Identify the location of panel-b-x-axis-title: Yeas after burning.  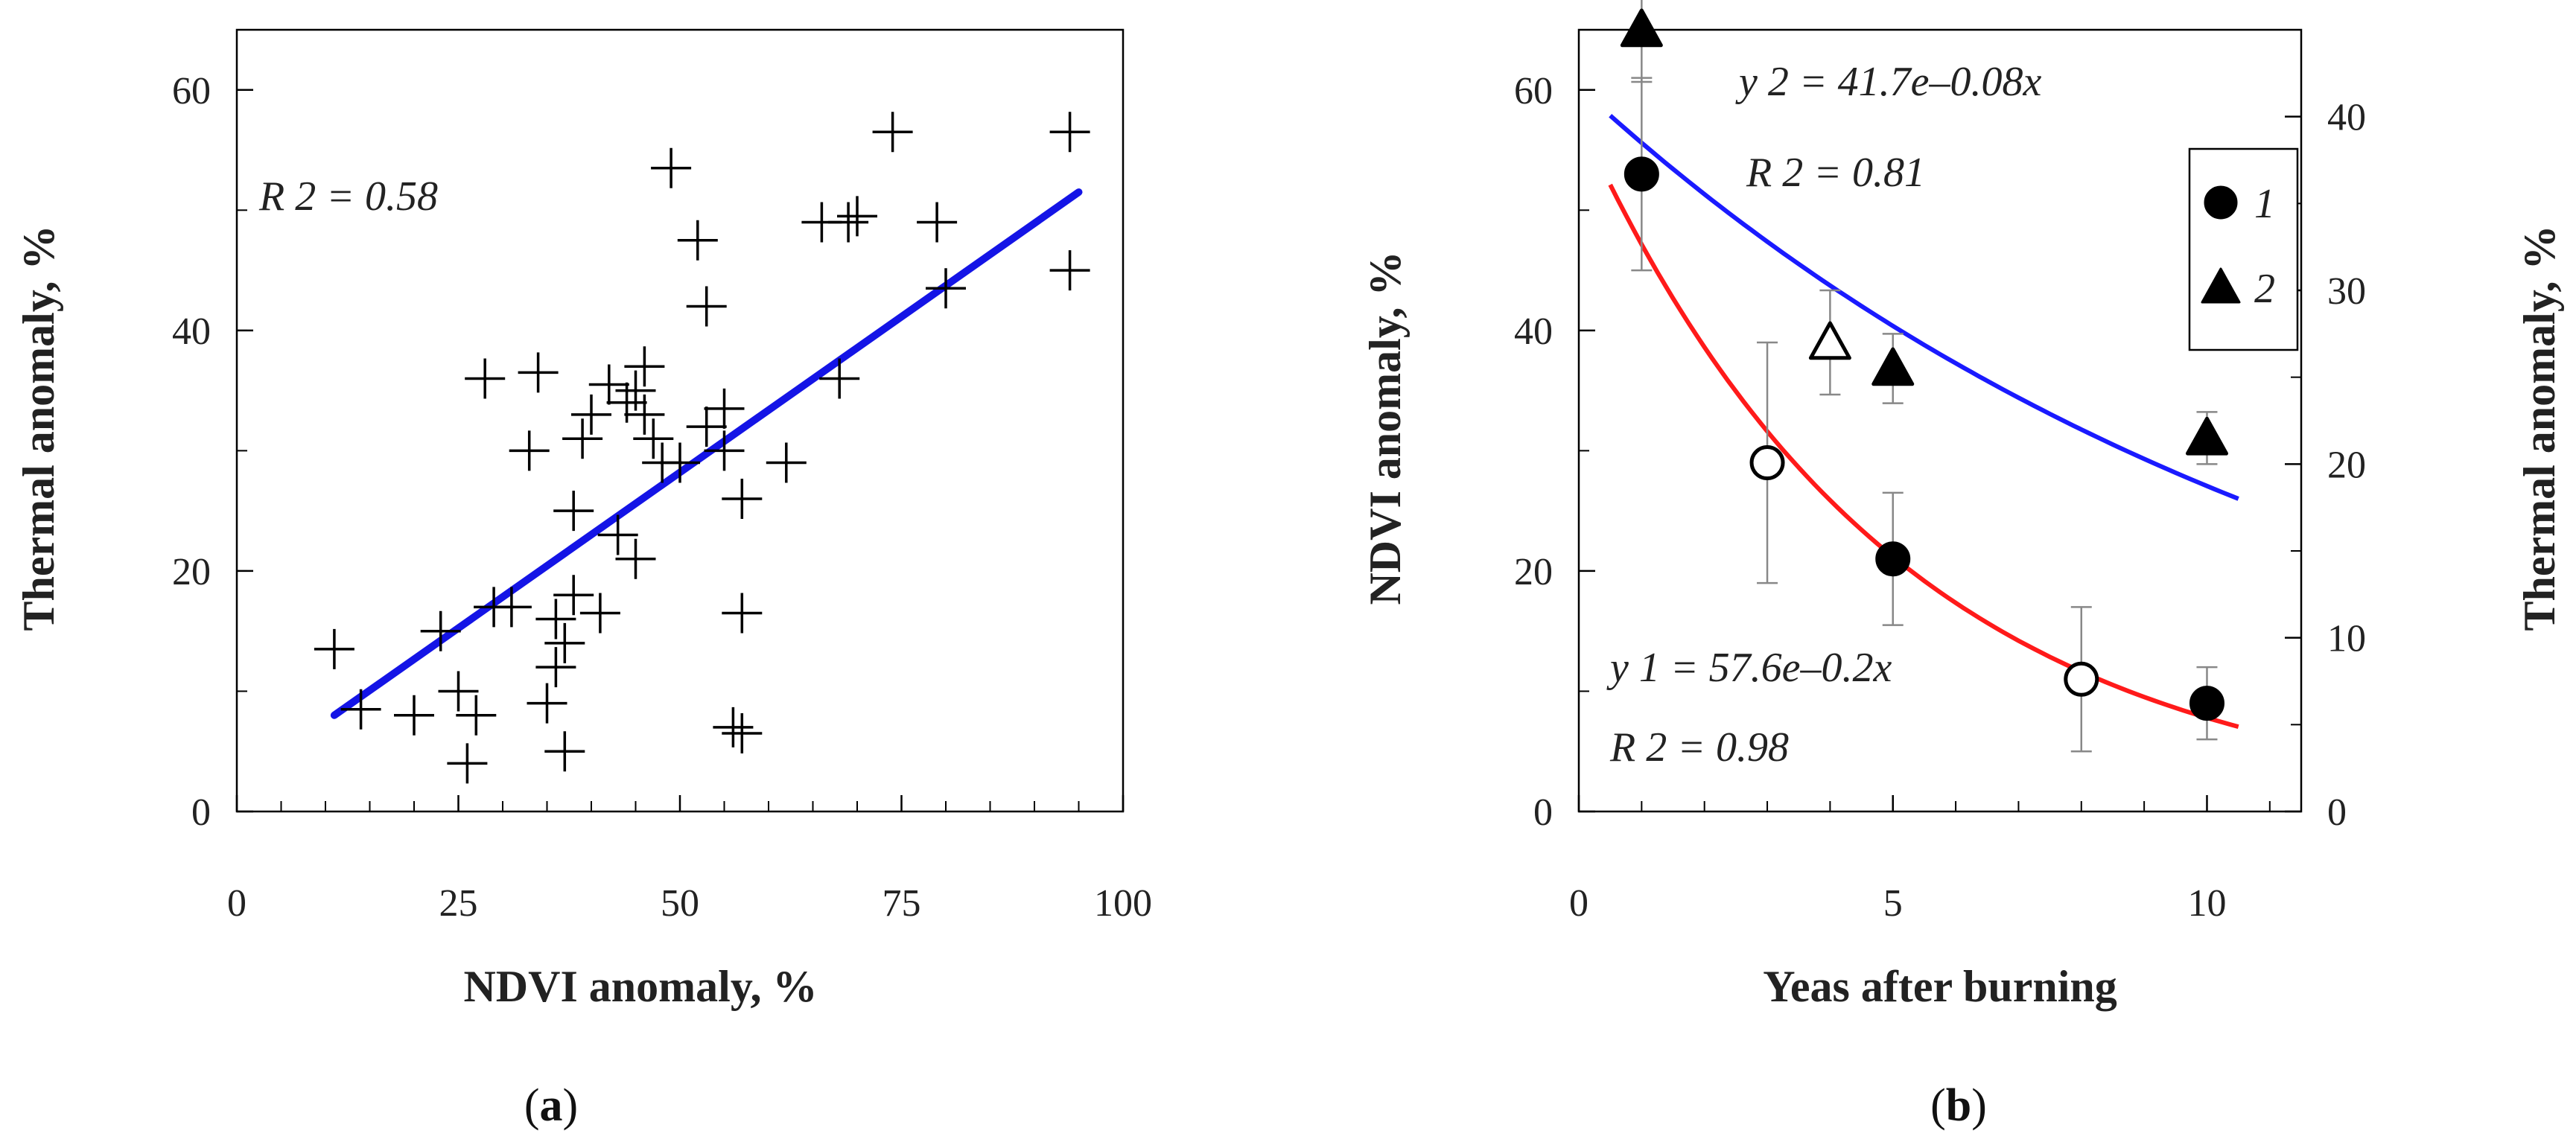
(1940, 986).